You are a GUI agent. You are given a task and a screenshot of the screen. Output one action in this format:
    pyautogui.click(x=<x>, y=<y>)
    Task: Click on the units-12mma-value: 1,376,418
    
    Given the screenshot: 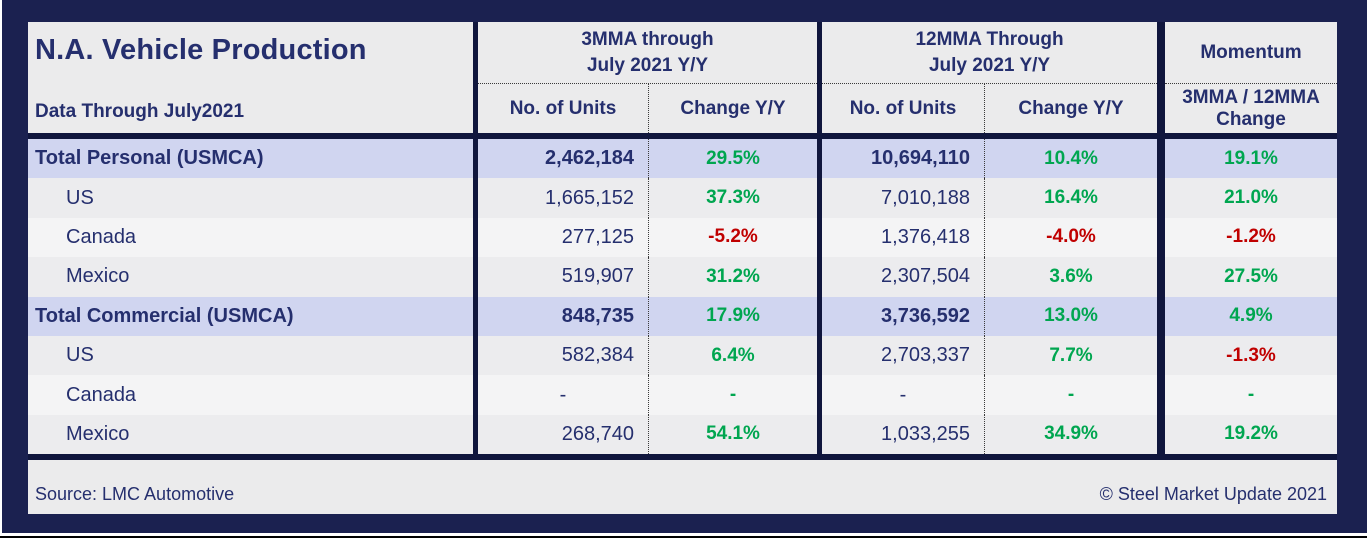 What is the action you would take?
    pyautogui.click(x=903, y=237)
    